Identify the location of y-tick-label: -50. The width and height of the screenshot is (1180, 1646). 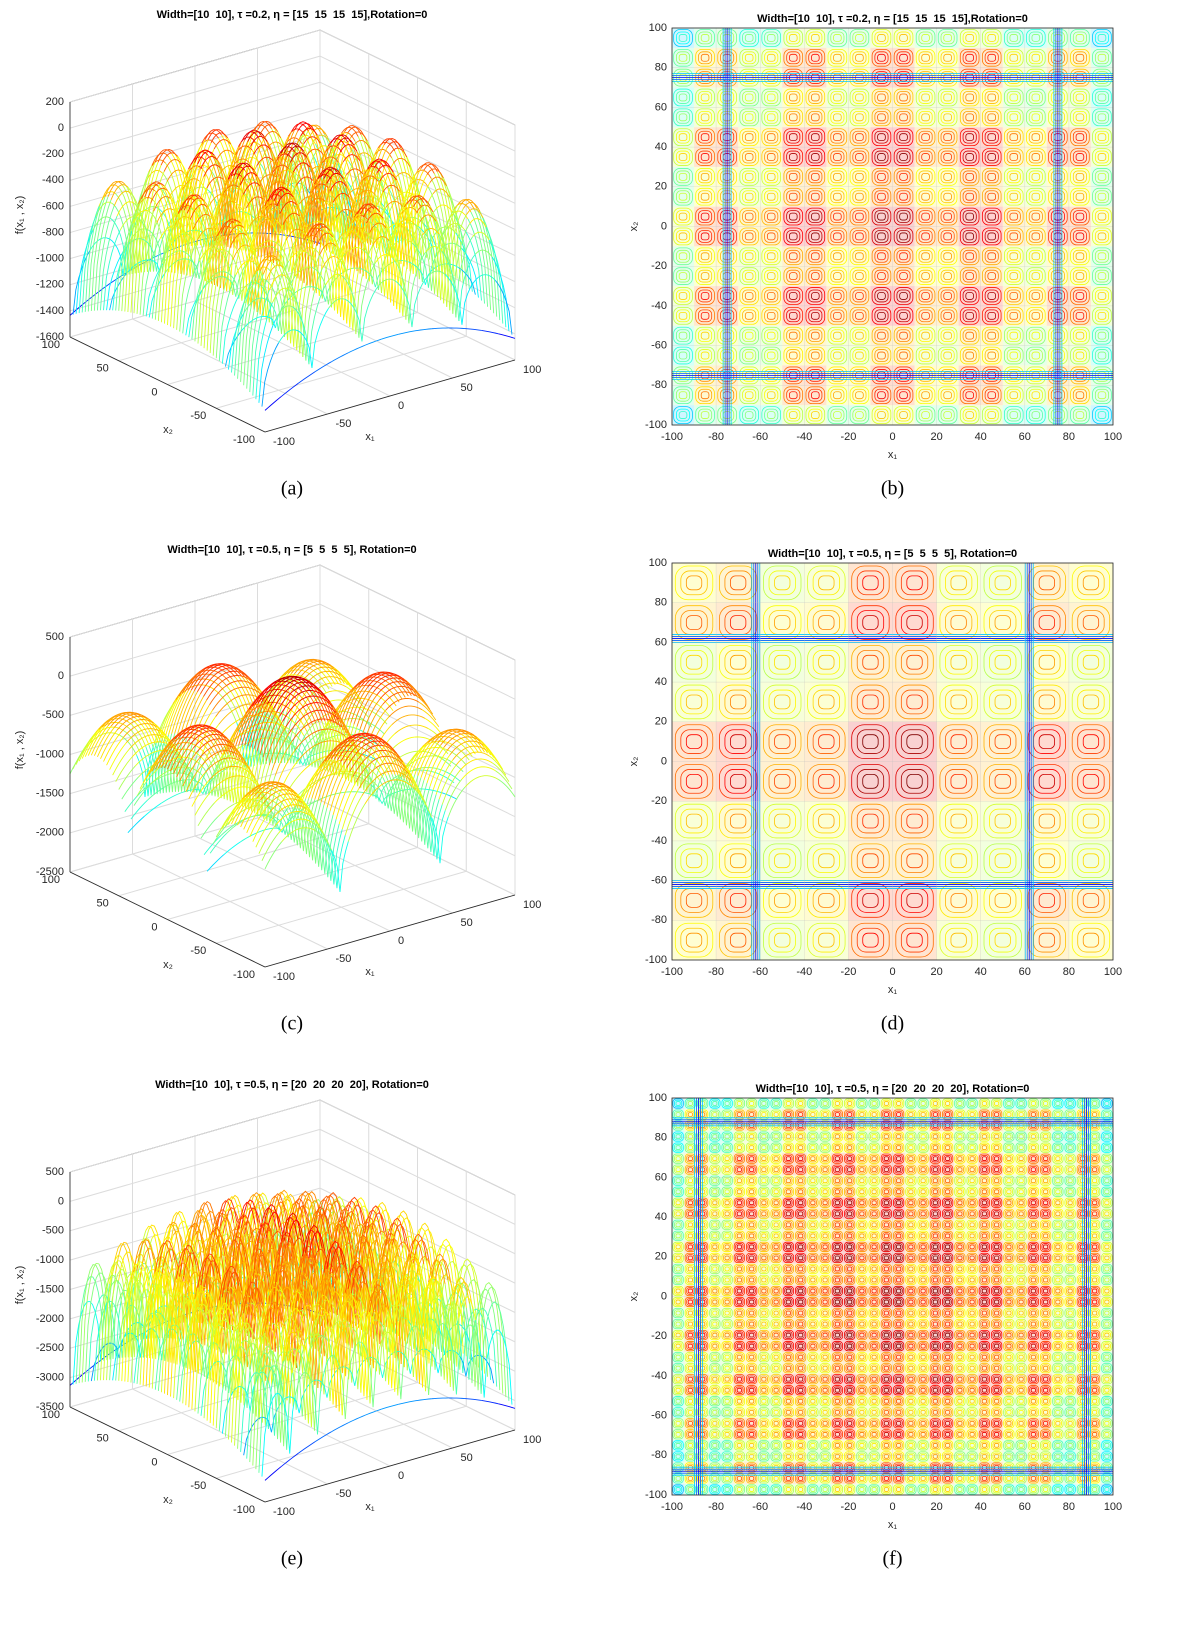
(198, 951).